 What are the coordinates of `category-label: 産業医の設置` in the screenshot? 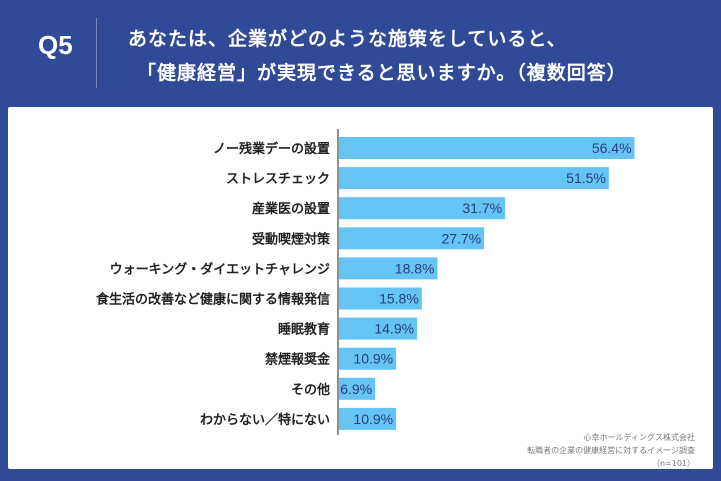 It's located at (291, 209).